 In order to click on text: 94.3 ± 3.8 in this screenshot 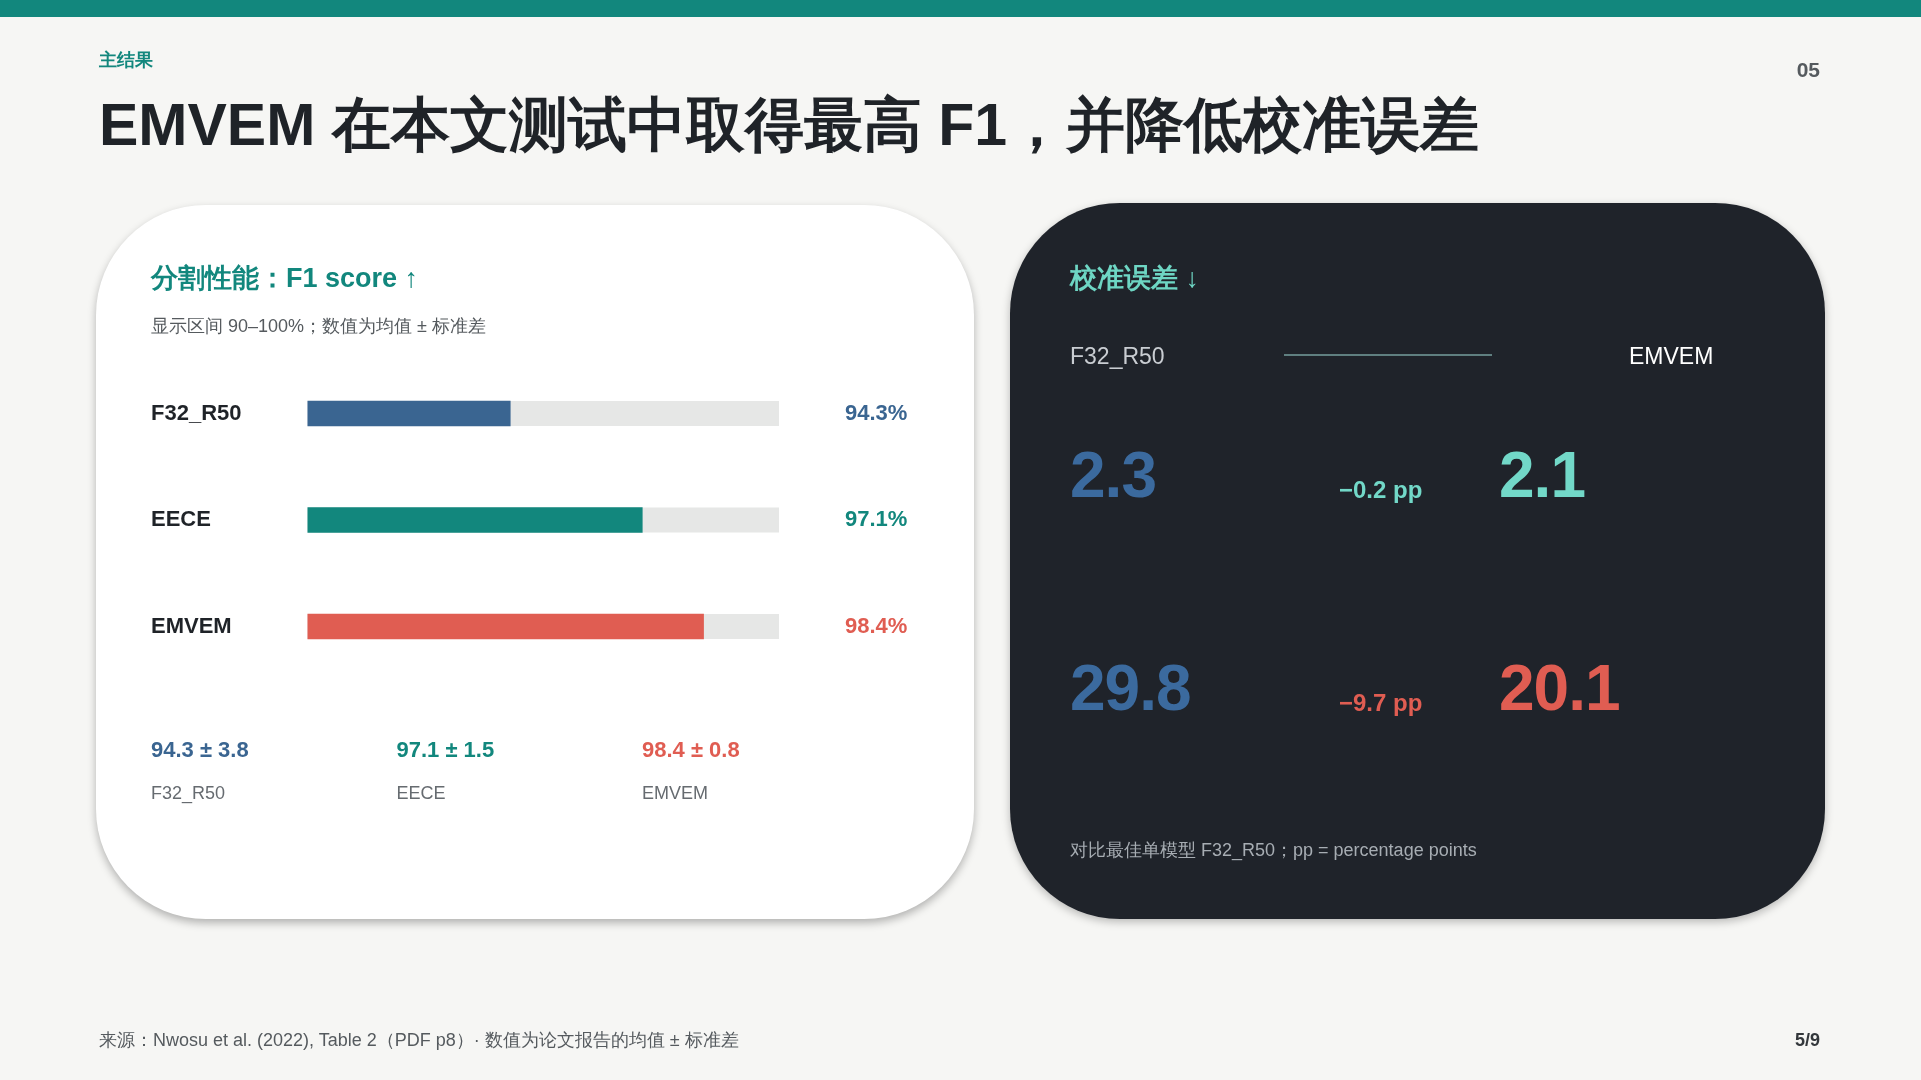, I will do `click(200, 750)`.